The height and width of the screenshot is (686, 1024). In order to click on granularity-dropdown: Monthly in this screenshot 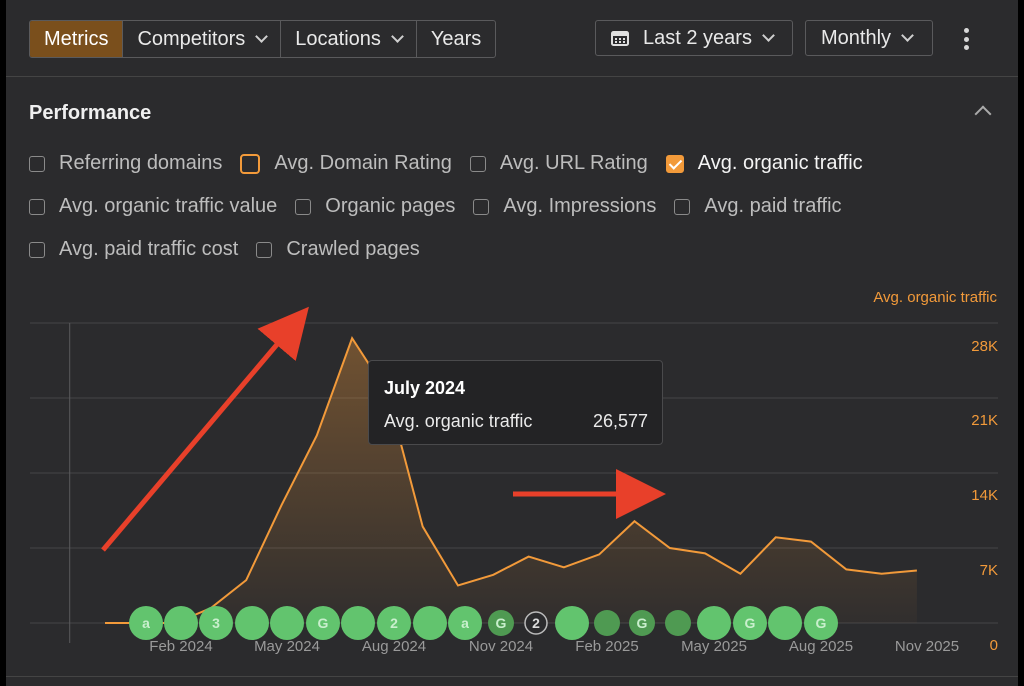, I will do `click(869, 38)`.